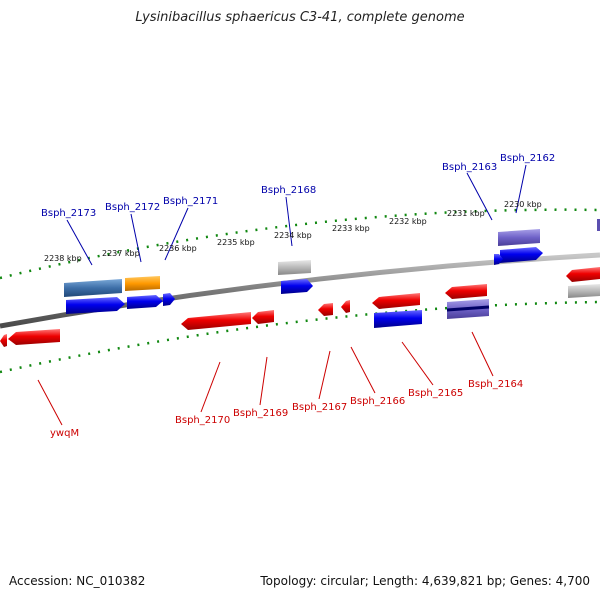 This screenshot has height=600, width=600. What do you see at coordinates (145, 302) in the screenshot?
I see `gene-forward-b` at bounding box center [145, 302].